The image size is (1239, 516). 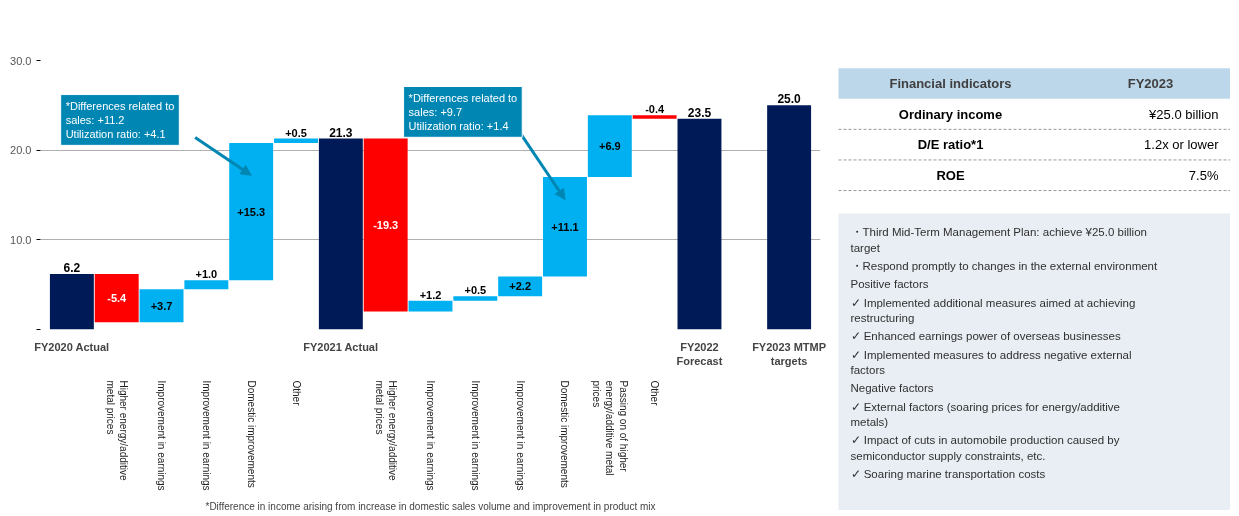 I want to click on text: ✓ External factors (soaring prices for energy/additive metals), so click(x=985, y=414).